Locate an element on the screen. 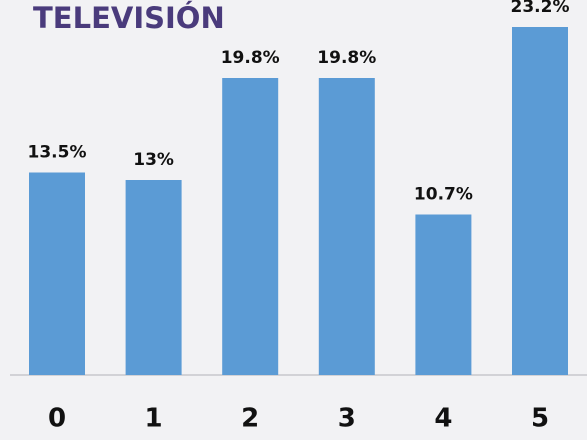  x-tick-label: 2 is located at coordinates (250, 419).